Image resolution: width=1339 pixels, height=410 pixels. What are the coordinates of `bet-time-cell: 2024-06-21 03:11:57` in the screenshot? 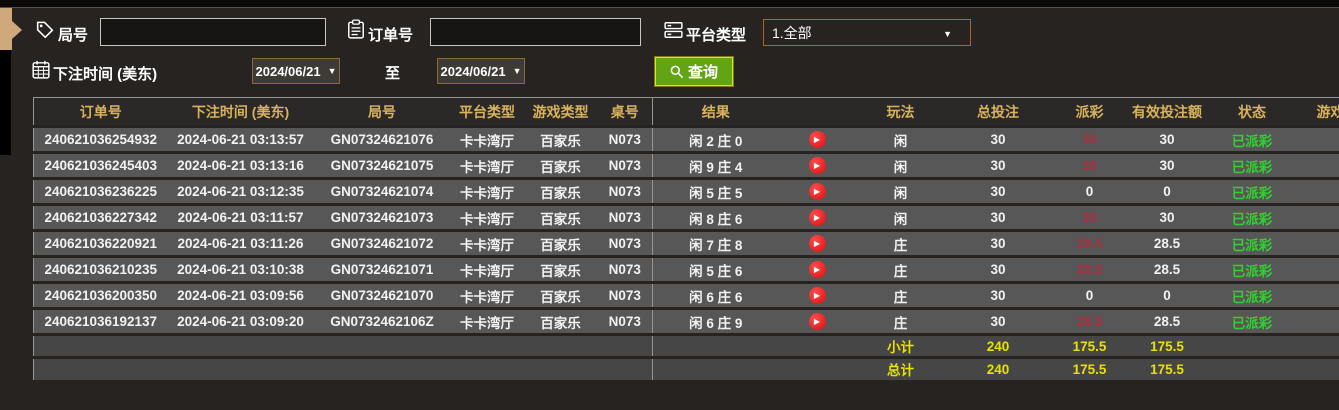 It's located at (240, 217).